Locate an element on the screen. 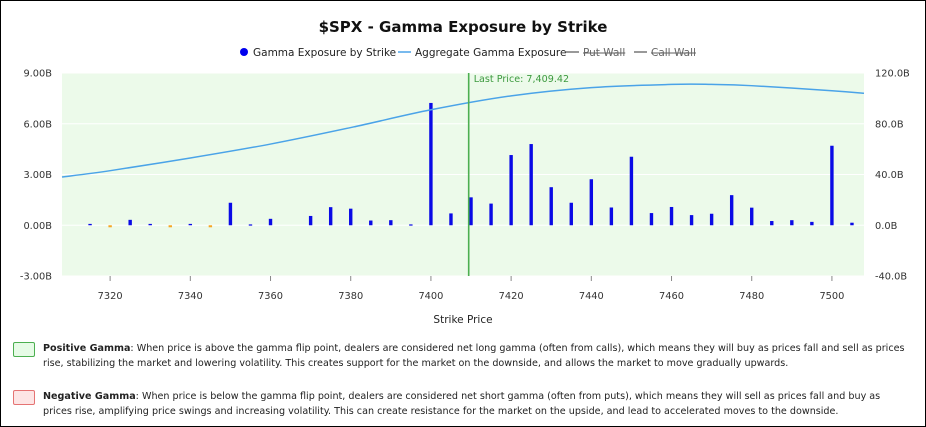 This screenshot has height=427, width=926. legend-label: Call Wall is located at coordinates (673, 53).